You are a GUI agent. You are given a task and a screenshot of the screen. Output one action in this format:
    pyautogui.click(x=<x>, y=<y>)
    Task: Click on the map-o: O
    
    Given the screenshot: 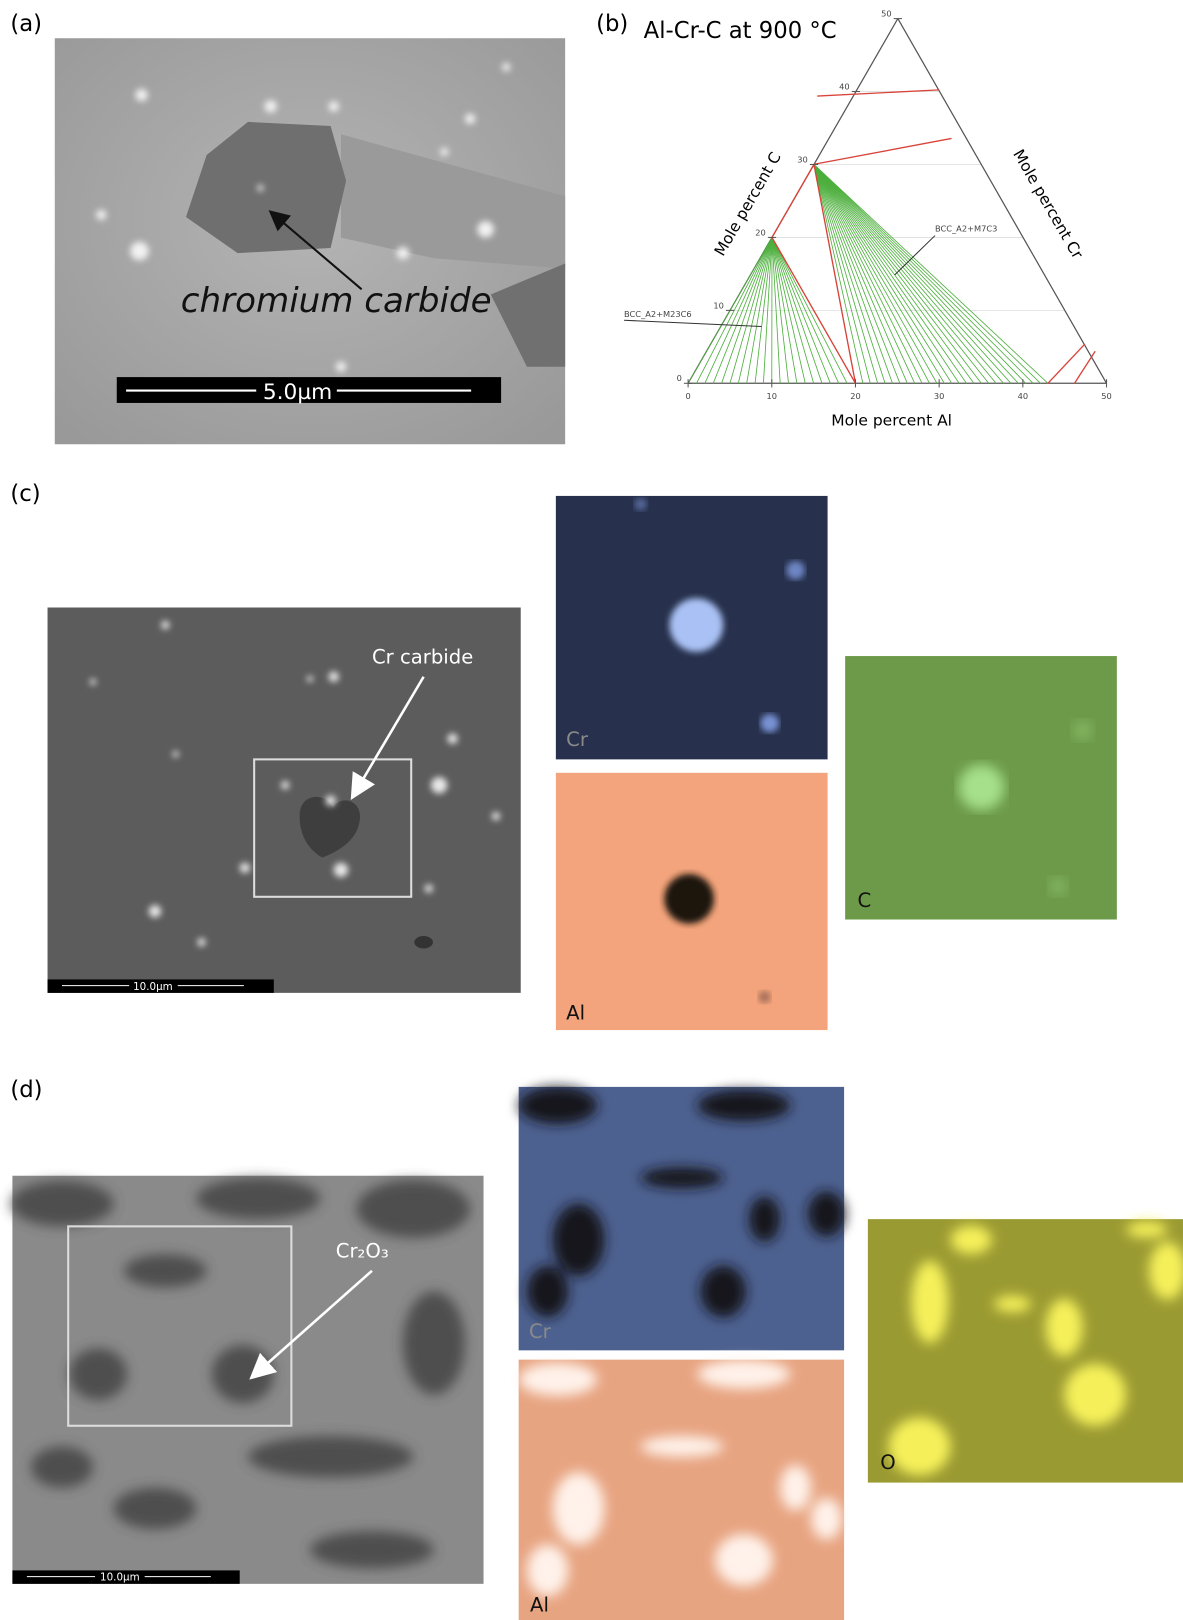 What is the action you would take?
    pyautogui.click(x=1025, y=1351)
    